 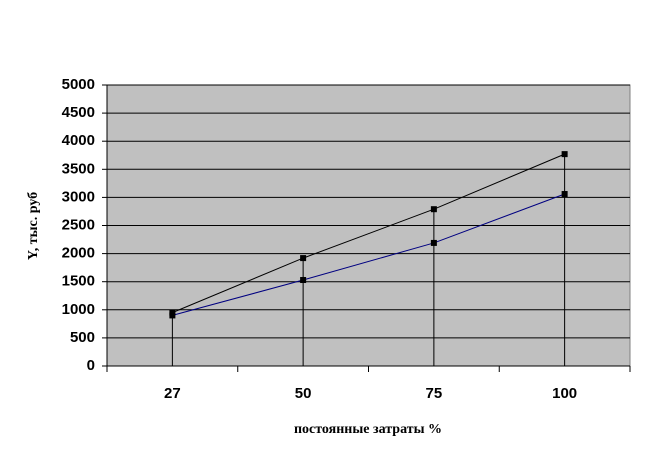 I want to click on x-tick-label: 100, so click(x=564, y=393).